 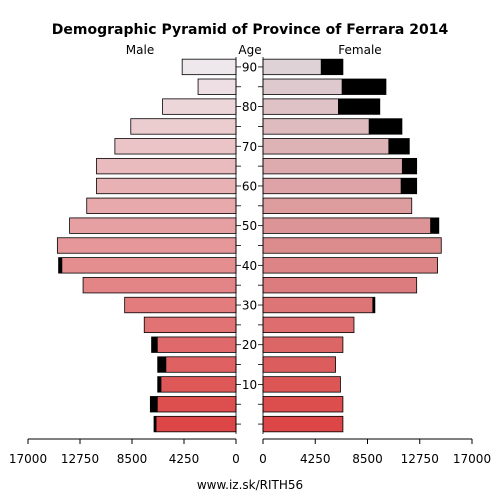 I want to click on x-tick-right-label: 17000, so click(x=472, y=459).